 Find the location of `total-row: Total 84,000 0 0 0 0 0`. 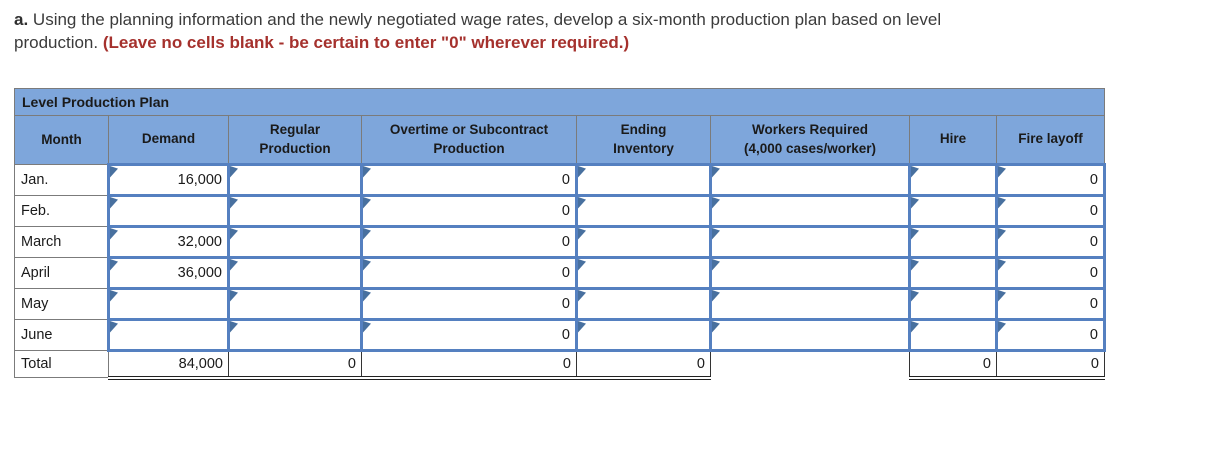

total-row: Total 84,000 0 0 0 0 0 is located at coordinates (559, 365).